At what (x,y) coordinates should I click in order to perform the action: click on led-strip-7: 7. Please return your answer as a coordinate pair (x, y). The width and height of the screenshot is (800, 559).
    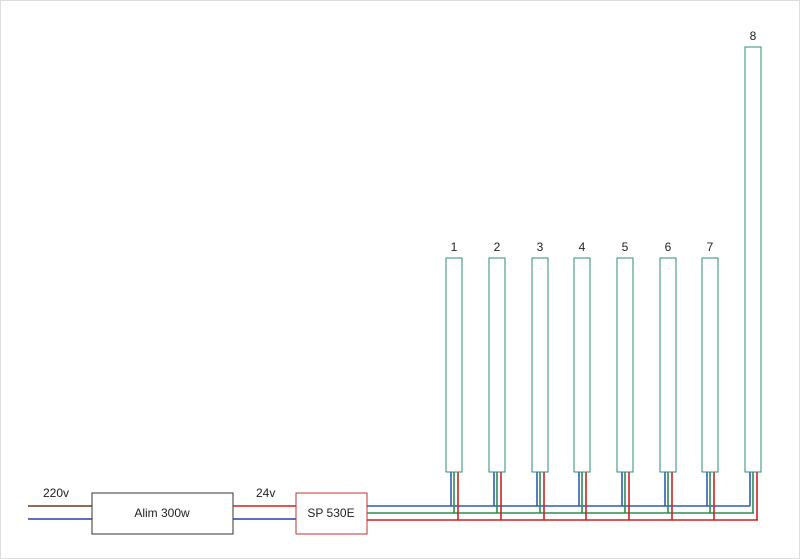
    Looking at the image, I should click on (710, 380).